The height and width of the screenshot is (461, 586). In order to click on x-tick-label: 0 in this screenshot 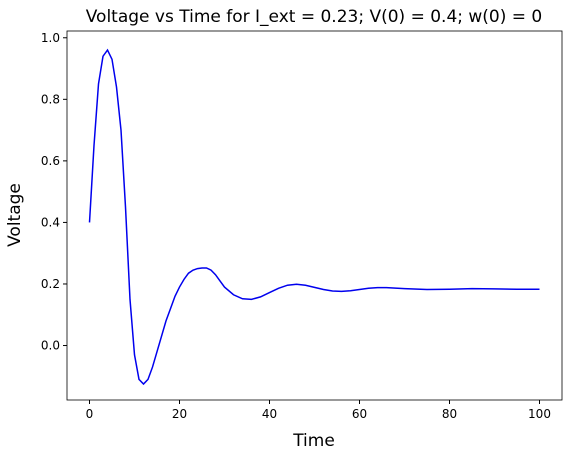, I will do `click(90, 414)`.